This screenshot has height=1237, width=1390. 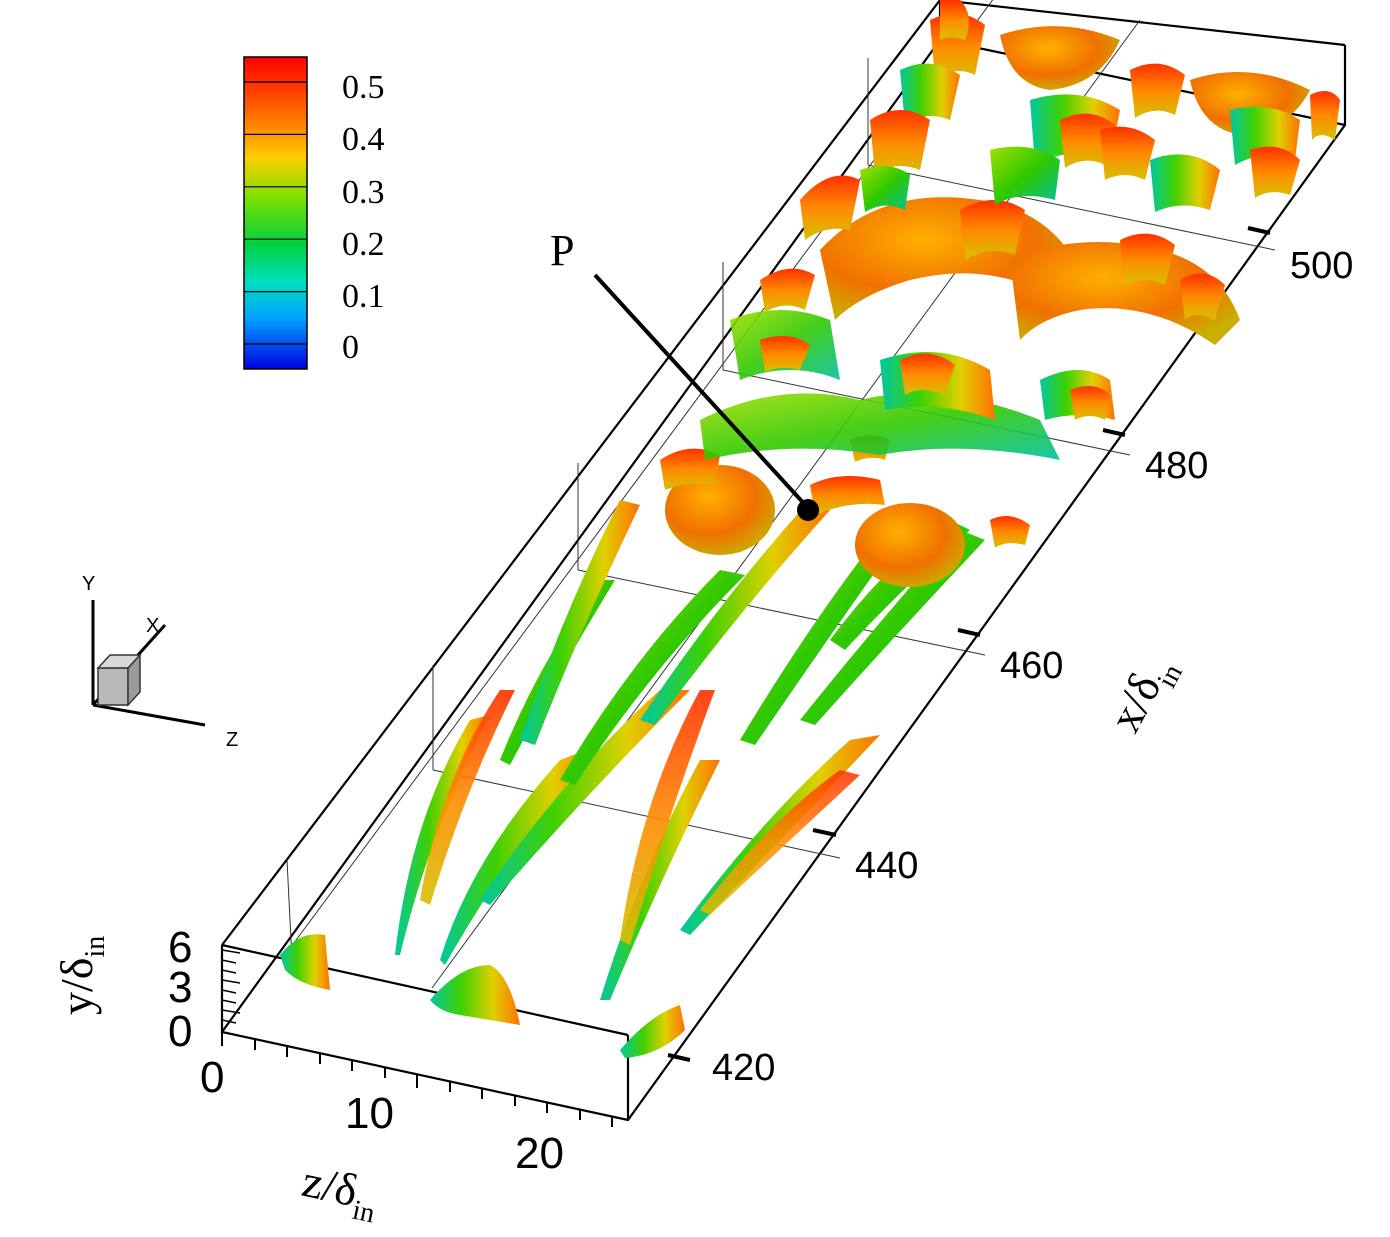 I want to click on z-tick-10: 10, so click(x=369, y=1113).